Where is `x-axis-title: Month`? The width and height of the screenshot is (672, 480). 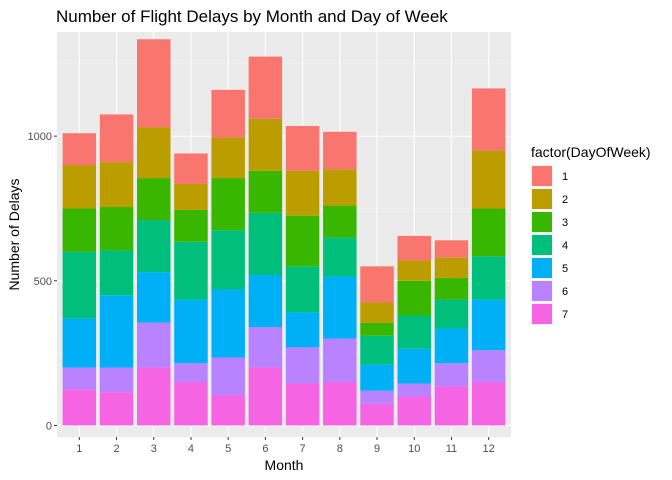 x-axis-title: Month is located at coordinates (284, 465).